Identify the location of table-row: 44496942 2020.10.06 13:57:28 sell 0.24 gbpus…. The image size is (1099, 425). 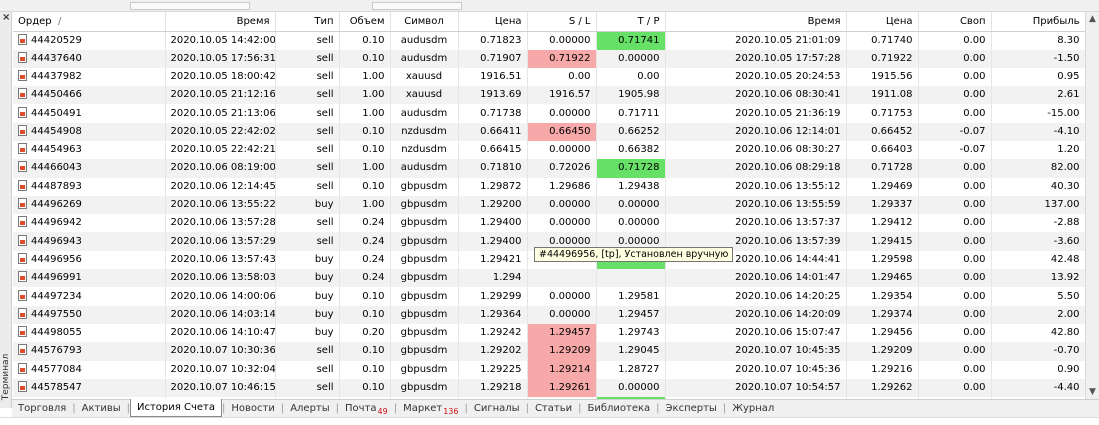
(549, 223).